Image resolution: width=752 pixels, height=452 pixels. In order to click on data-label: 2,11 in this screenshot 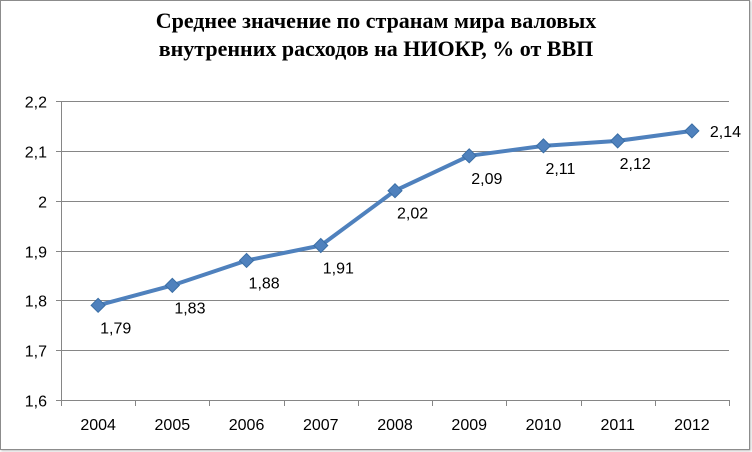, I will do `click(560, 169)`.